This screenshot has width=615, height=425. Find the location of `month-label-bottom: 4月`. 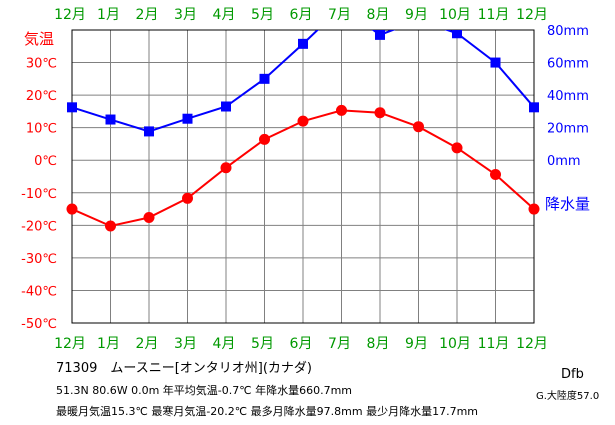

month-label-bottom: 4月 is located at coordinates (224, 344).